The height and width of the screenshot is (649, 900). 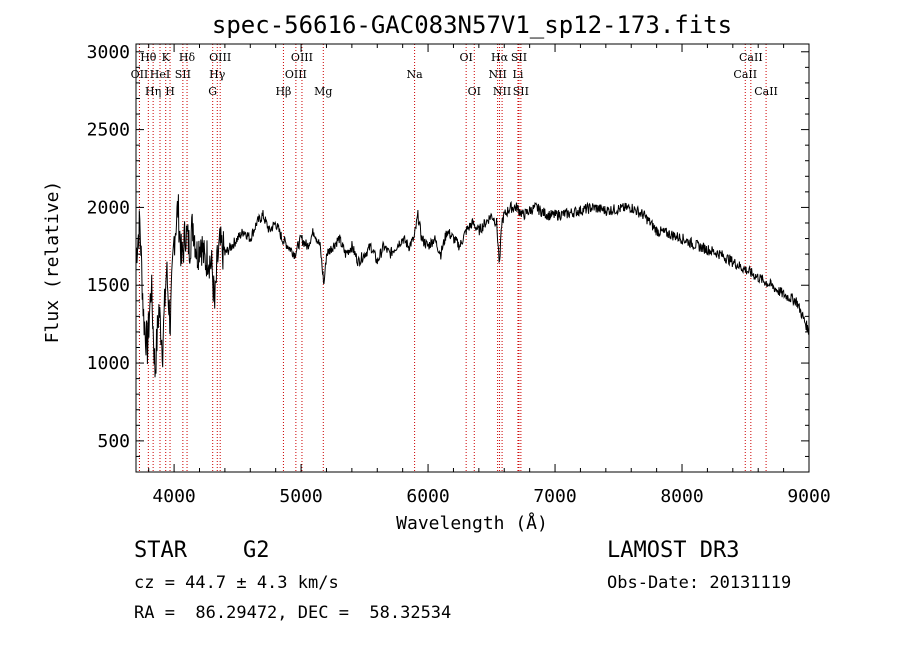 What do you see at coordinates (173, 496) in the screenshot?
I see `x-tick-label: 4000` at bounding box center [173, 496].